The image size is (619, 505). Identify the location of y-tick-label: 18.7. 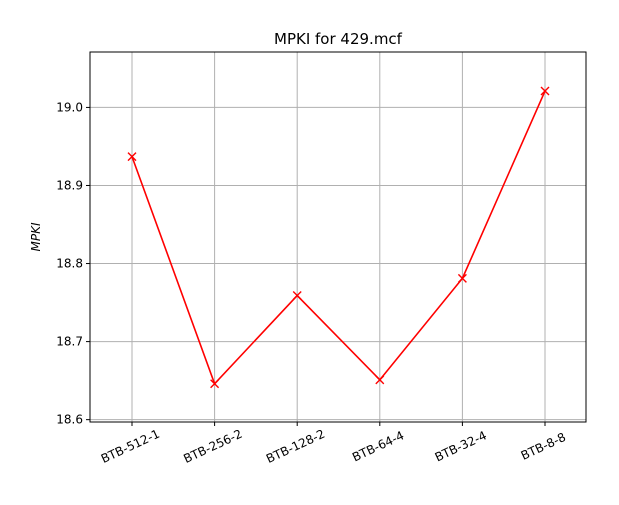
(69, 342).